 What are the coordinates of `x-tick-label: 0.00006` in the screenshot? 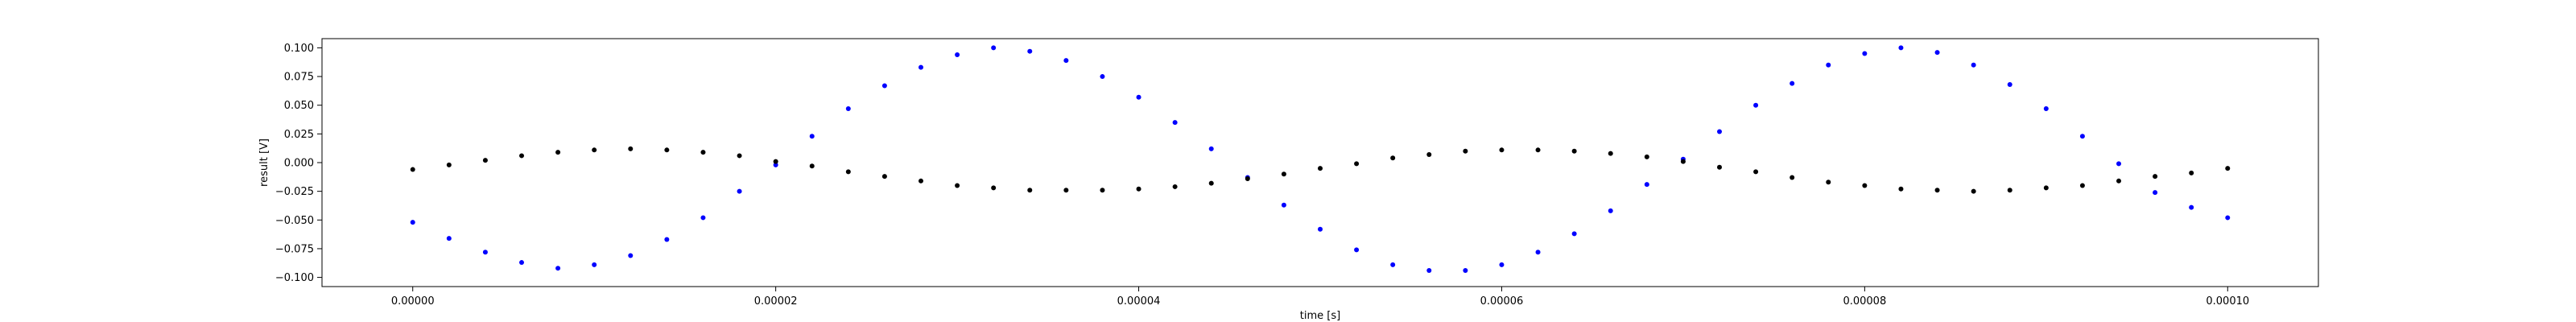 It's located at (1502, 301).